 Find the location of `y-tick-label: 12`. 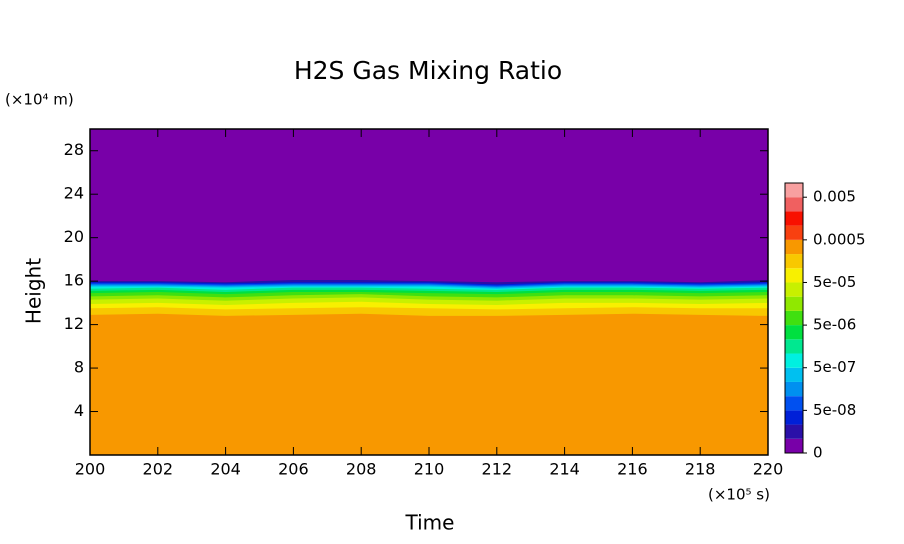

y-tick-label: 12 is located at coordinates (74, 323).